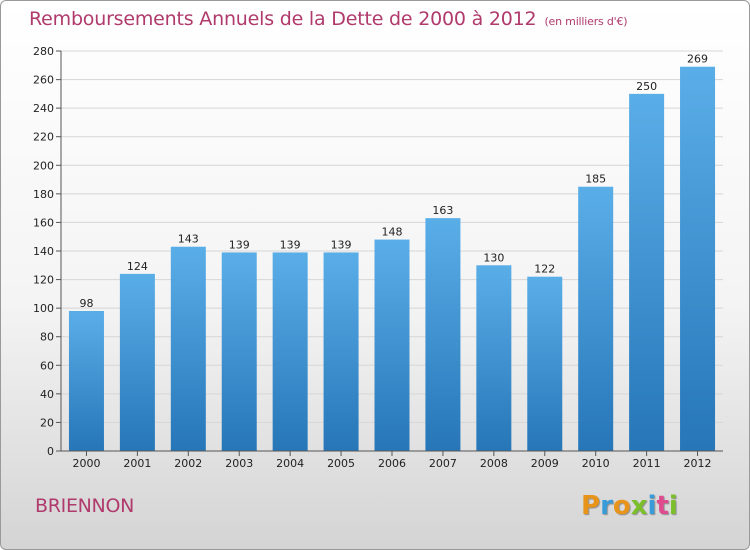  What do you see at coordinates (591, 506) in the screenshot?
I see `logo-letter: P` at bounding box center [591, 506].